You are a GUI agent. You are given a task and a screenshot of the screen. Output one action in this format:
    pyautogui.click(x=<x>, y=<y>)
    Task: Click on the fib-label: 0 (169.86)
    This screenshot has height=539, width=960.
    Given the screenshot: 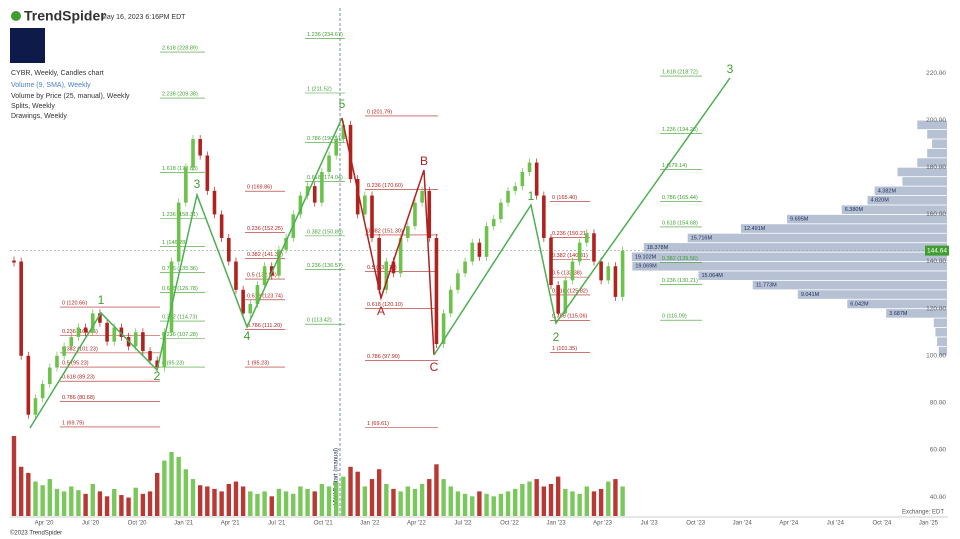 What is the action you would take?
    pyautogui.click(x=259, y=188)
    